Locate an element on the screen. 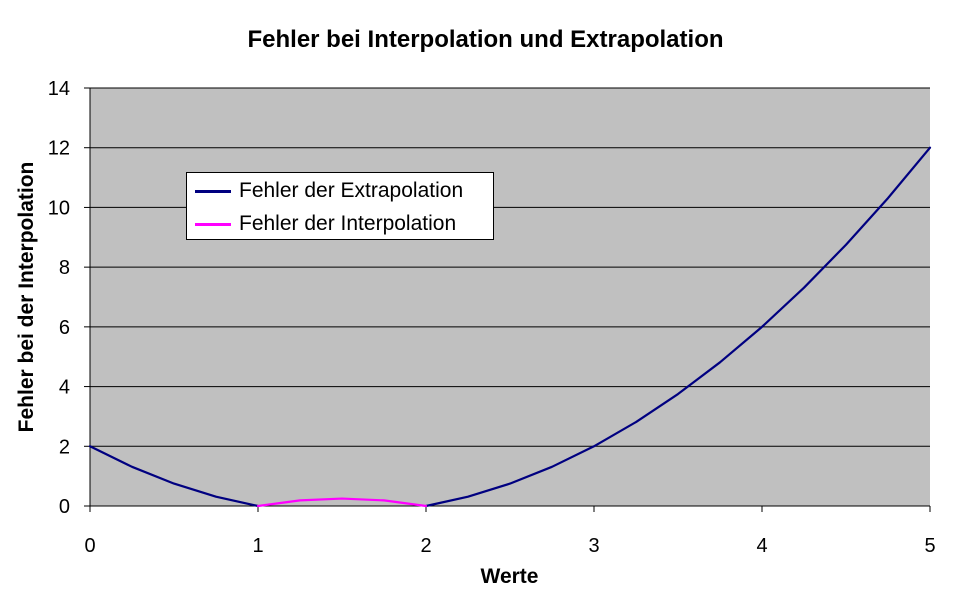 Image resolution: width=971 pixels, height=604 pixels. x-tick-label-3: 3 is located at coordinates (593, 546).